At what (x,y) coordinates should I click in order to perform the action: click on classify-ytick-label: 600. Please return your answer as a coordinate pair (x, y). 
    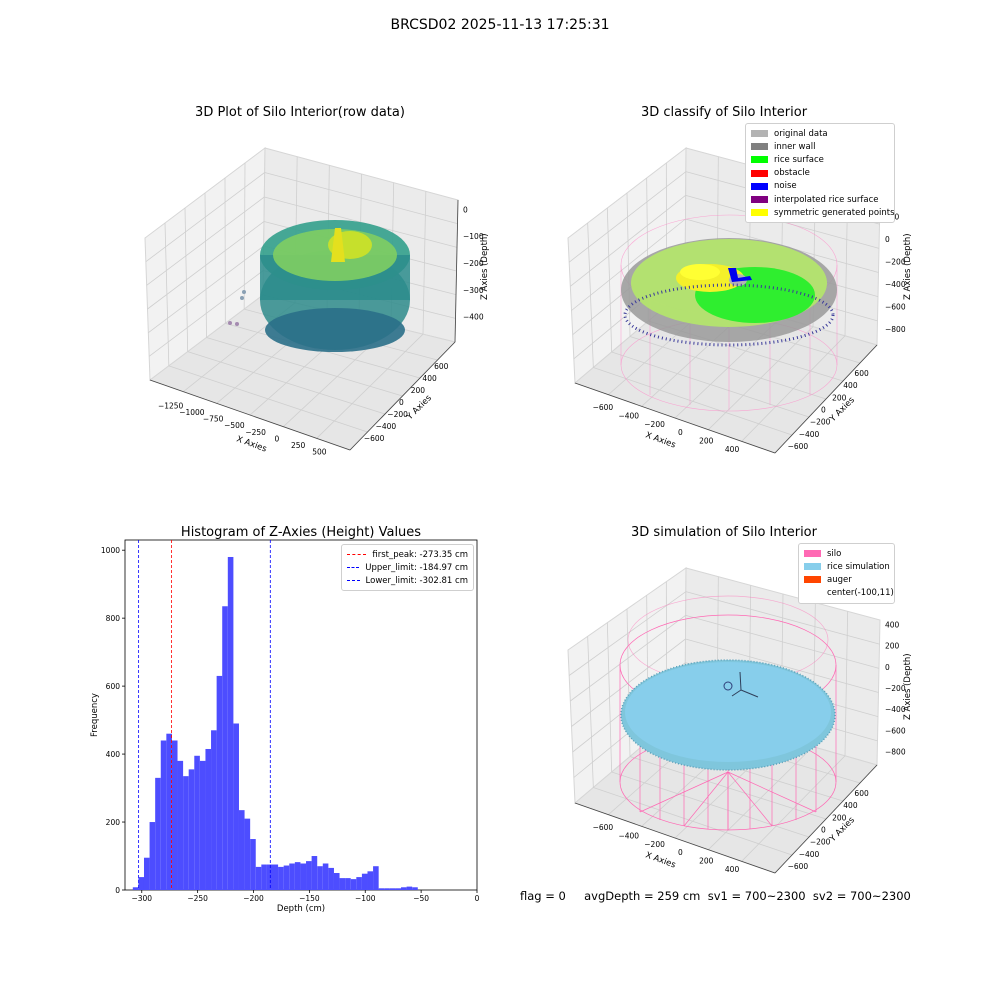
    Looking at the image, I should click on (861, 373).